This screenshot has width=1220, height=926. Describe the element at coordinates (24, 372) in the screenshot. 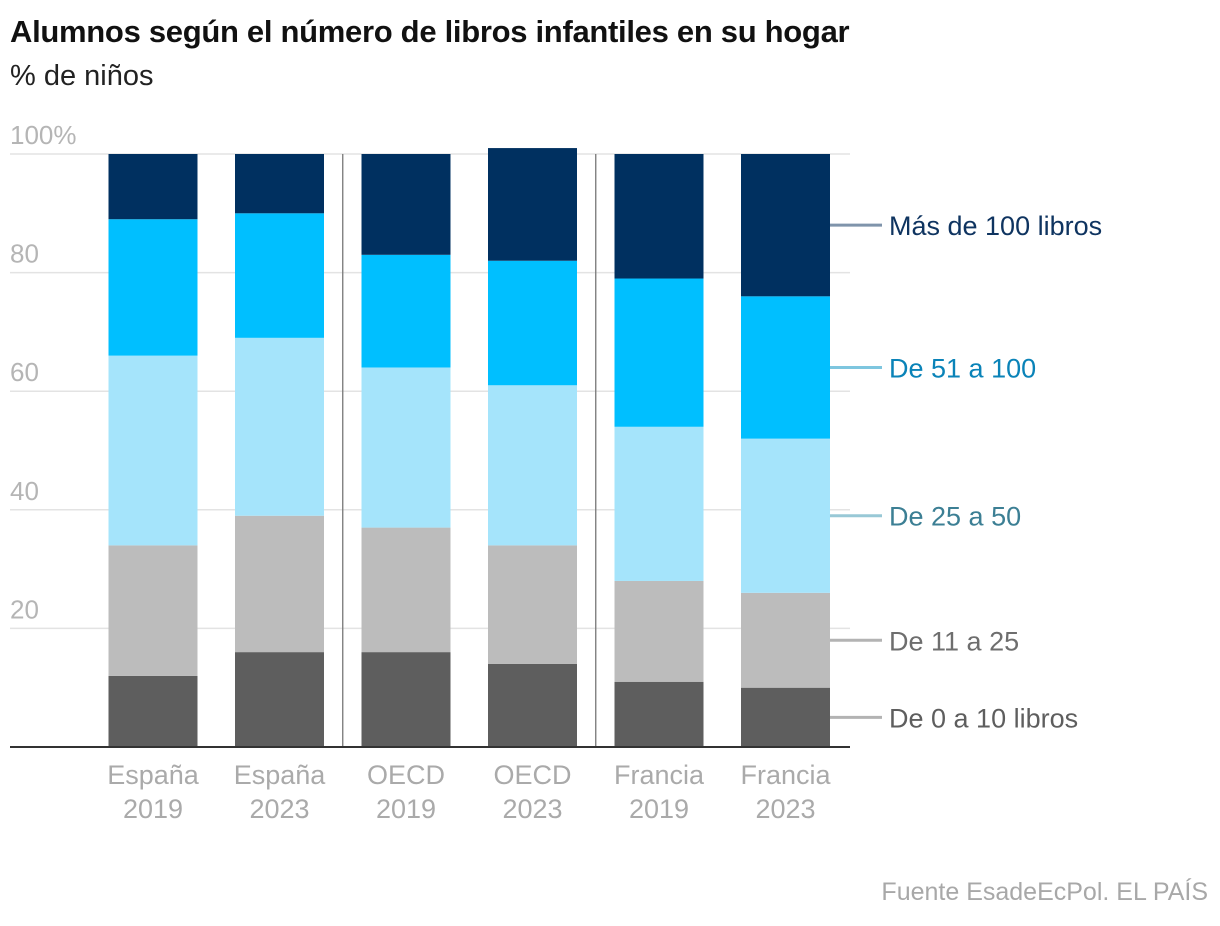

I see `y-tick-label: 60` at that location.